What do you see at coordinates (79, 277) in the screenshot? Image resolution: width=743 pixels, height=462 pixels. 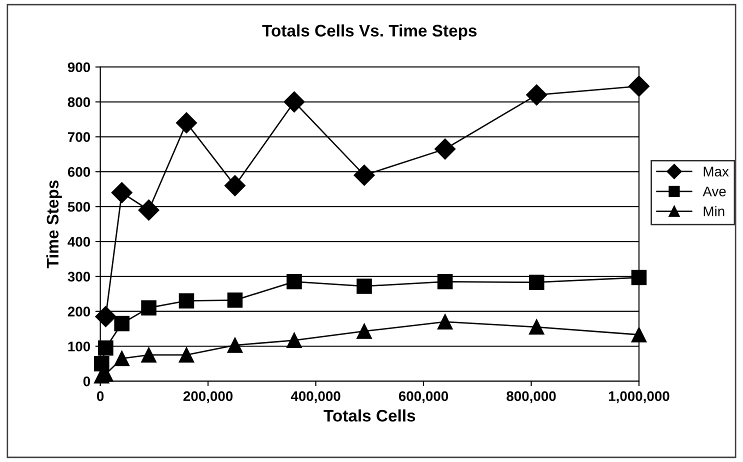 I see `y-tick-label: 300` at bounding box center [79, 277].